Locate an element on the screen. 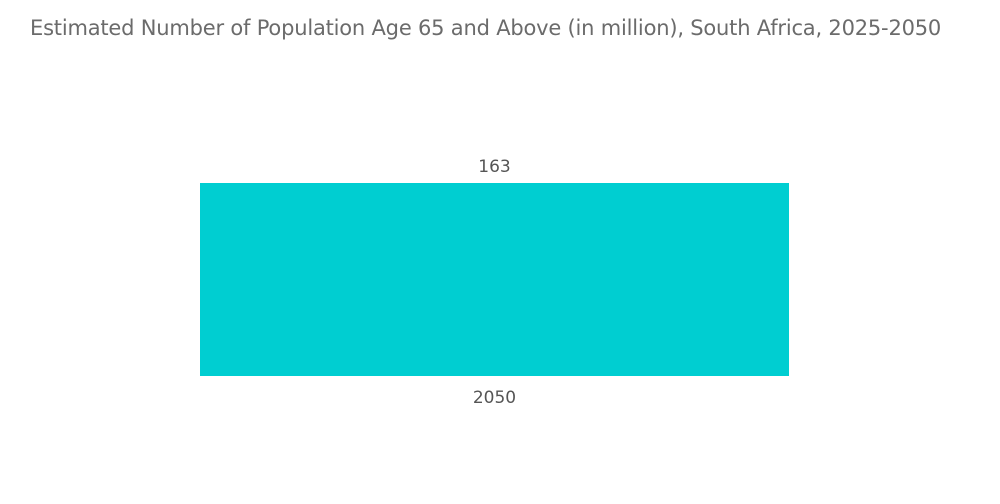  label-group: 163 2050 is located at coordinates (494, 282).